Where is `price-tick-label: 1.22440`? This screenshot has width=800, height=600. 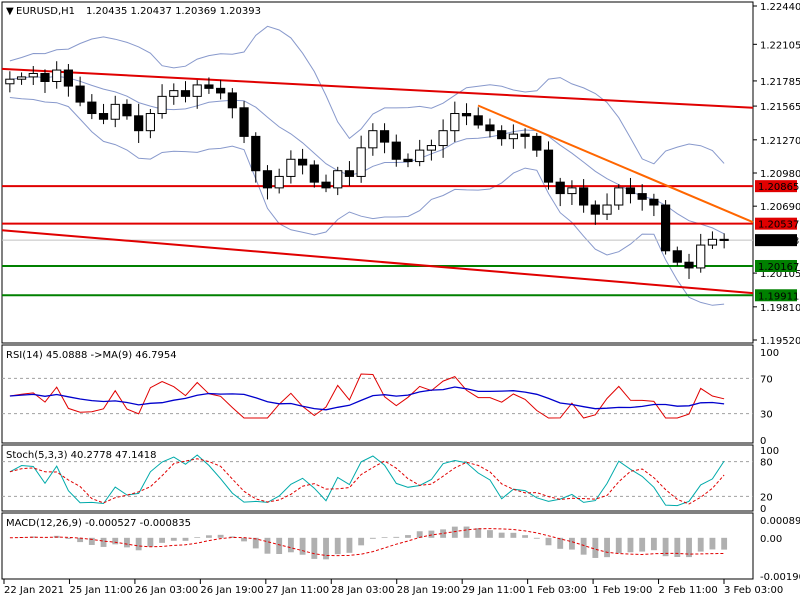 price-tick-label: 1.22440 is located at coordinates (780, 7).